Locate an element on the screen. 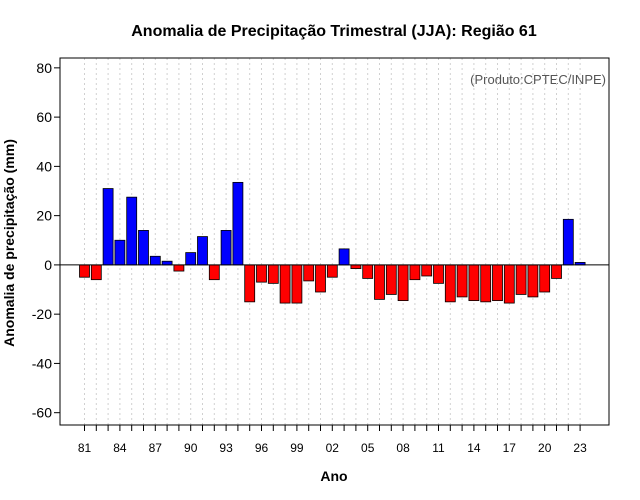 The width and height of the screenshot is (640, 500). x-tick-label: 81 is located at coordinates (85, 448).